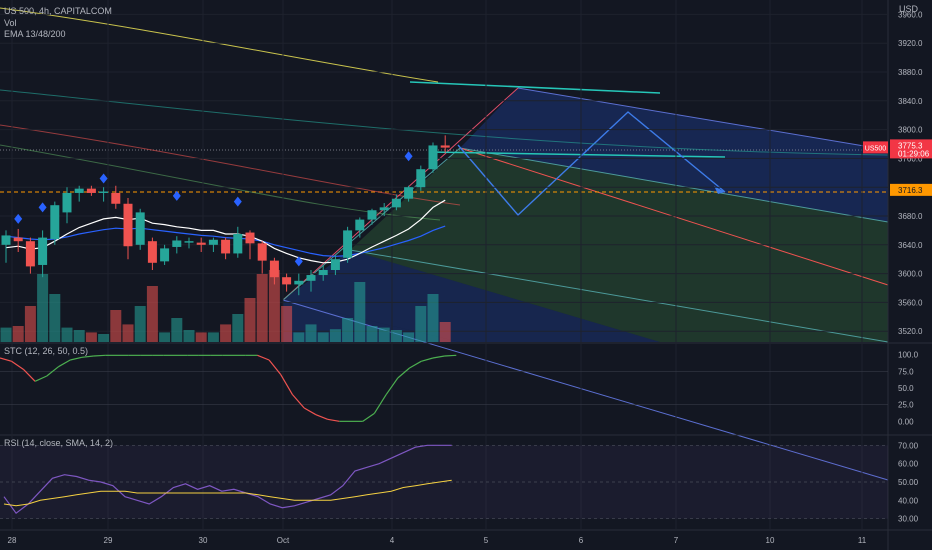 This screenshot has height=550, width=932. What do you see at coordinates (910, 145) in the screenshot?
I see `current-price-value: 3775.3` at bounding box center [910, 145].